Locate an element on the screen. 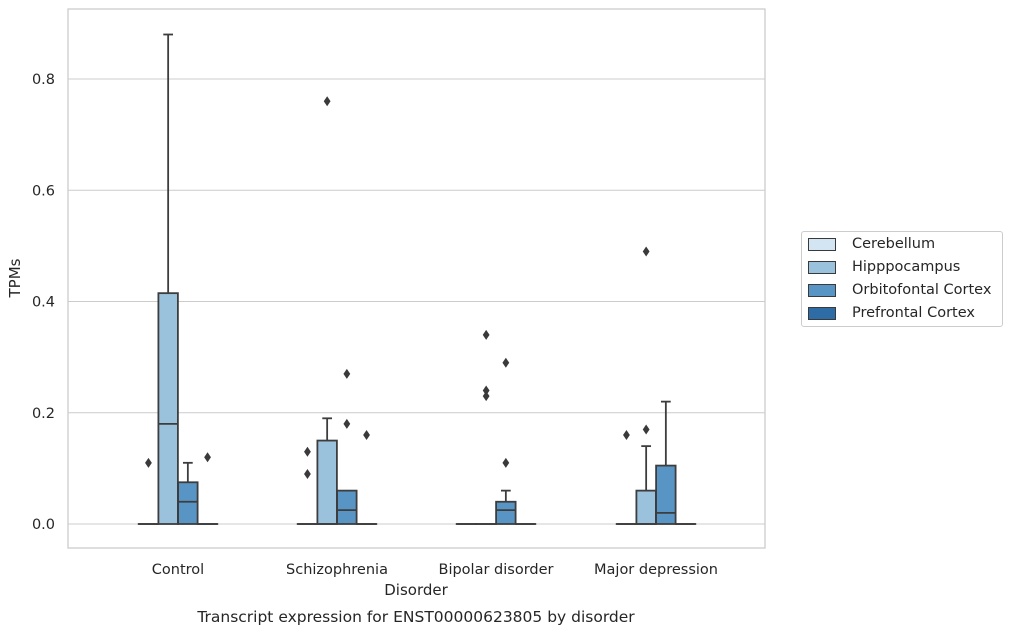 The width and height of the screenshot is (1014, 634). box-hipppocampus-schizophrenia is located at coordinates (327, 471).